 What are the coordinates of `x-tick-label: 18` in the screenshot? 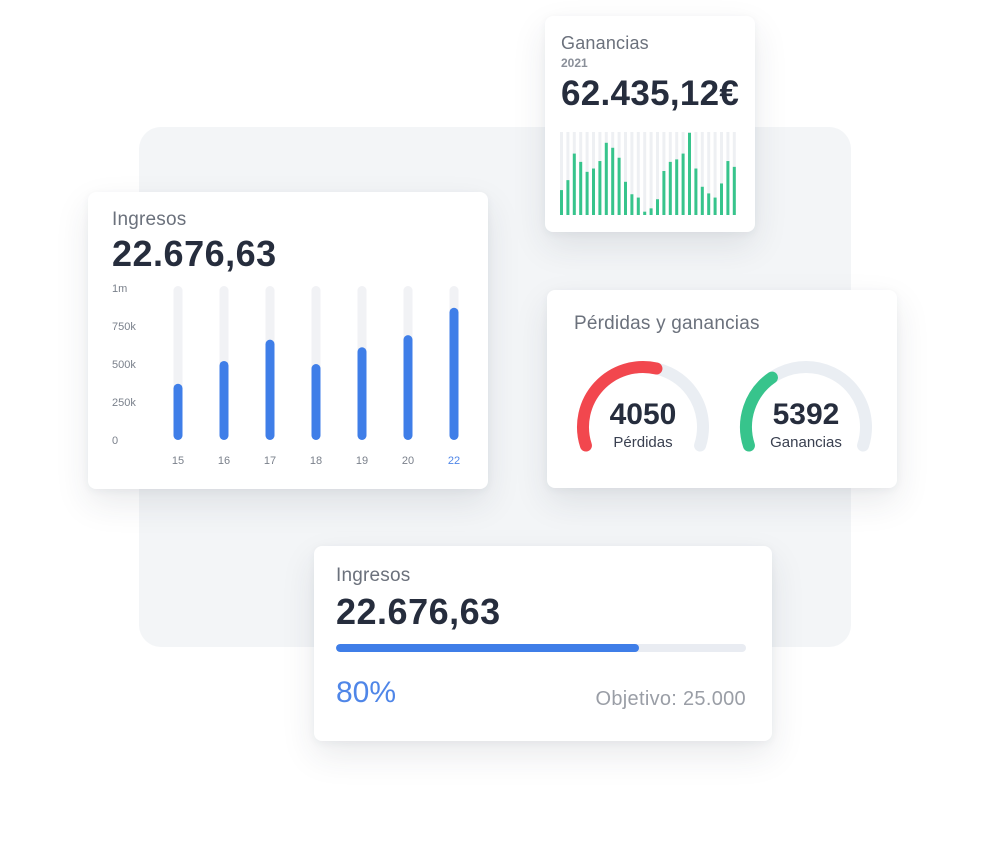 It's located at (316, 461).